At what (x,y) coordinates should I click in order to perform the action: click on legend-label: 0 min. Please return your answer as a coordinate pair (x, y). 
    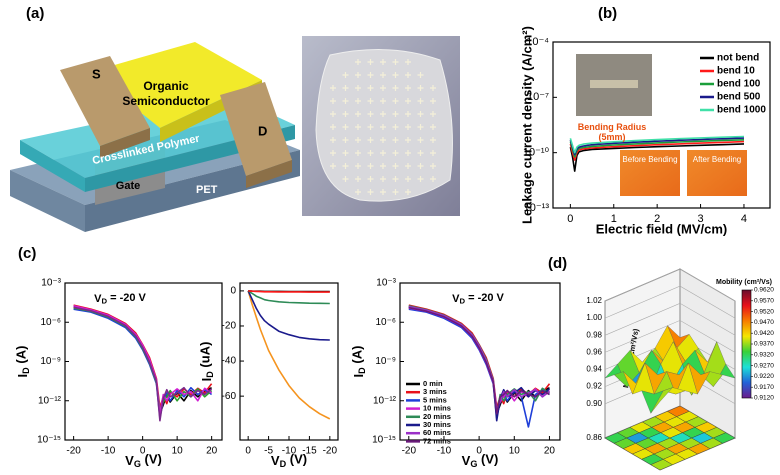
    Looking at the image, I should click on (433, 383).